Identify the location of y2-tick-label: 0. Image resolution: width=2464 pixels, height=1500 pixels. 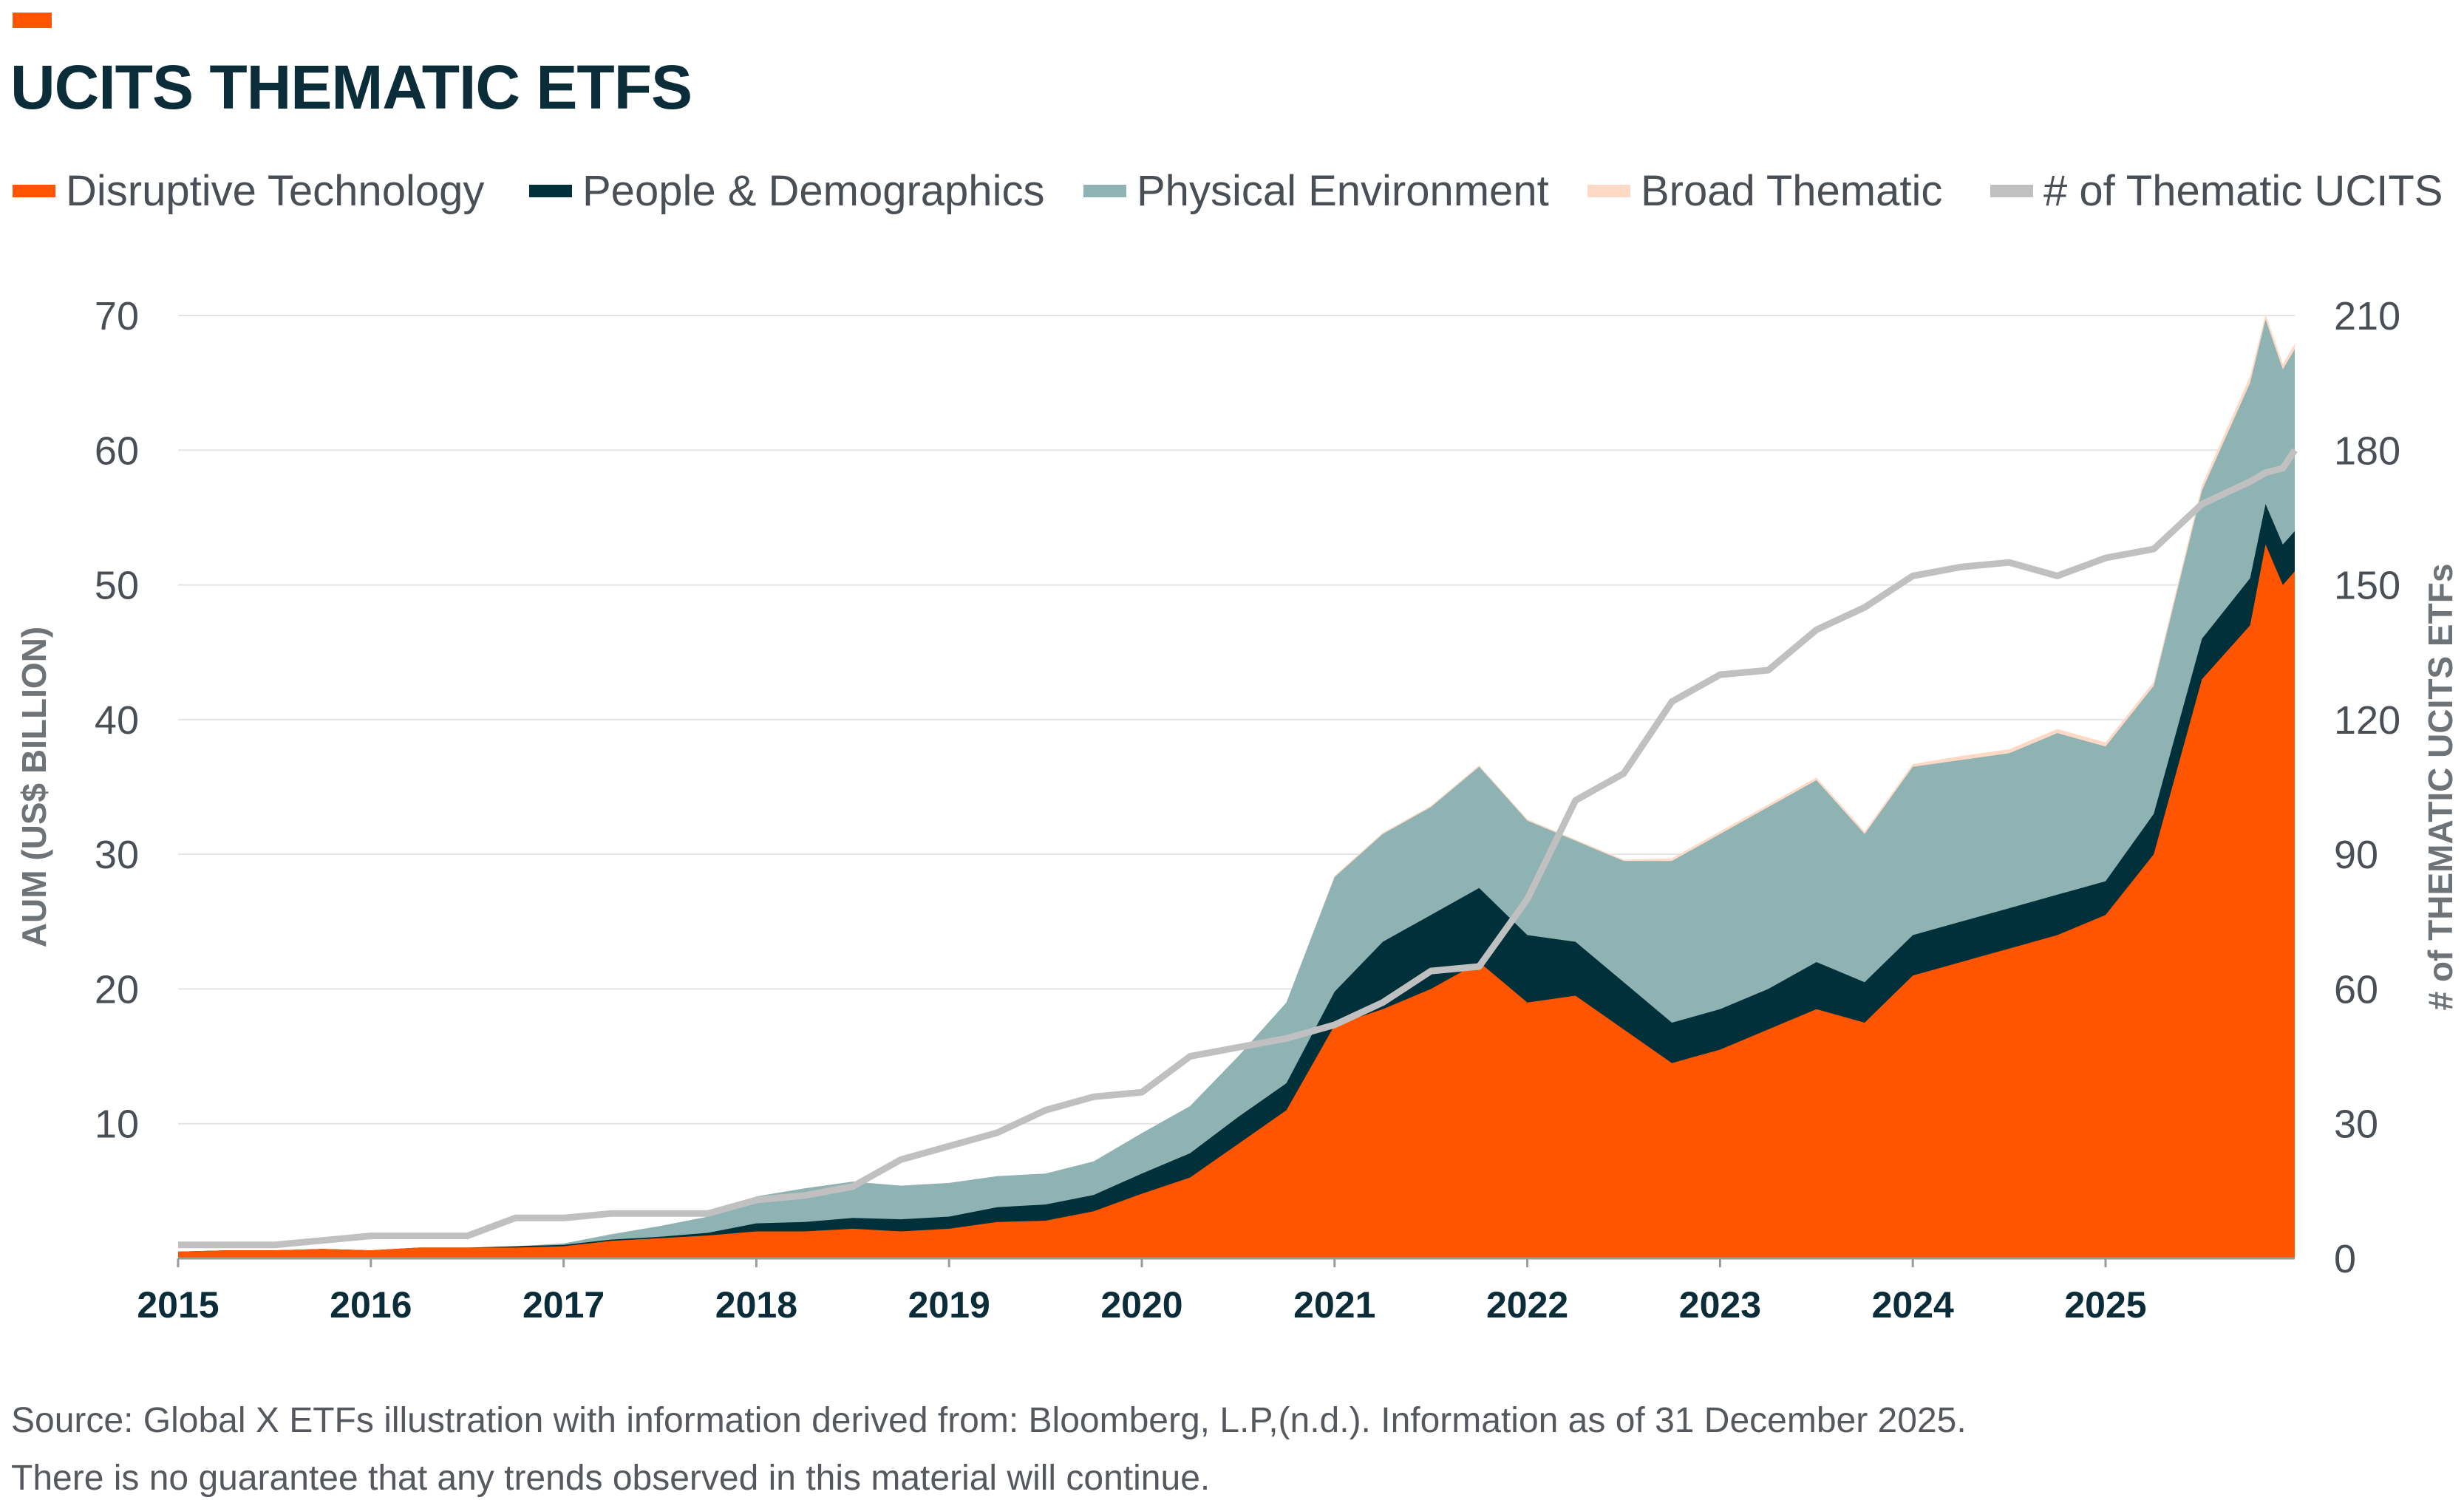
(2345, 1259).